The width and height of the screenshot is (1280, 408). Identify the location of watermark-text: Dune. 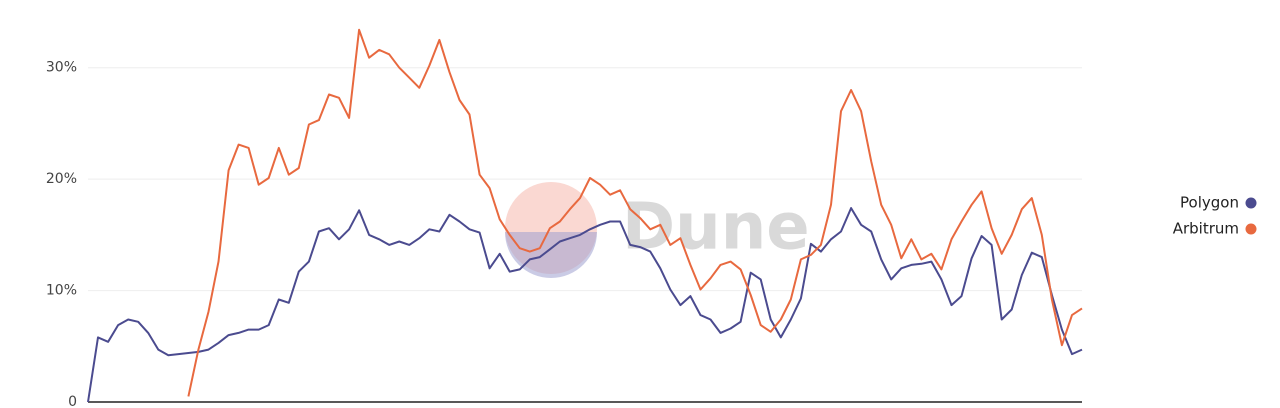
(716, 228).